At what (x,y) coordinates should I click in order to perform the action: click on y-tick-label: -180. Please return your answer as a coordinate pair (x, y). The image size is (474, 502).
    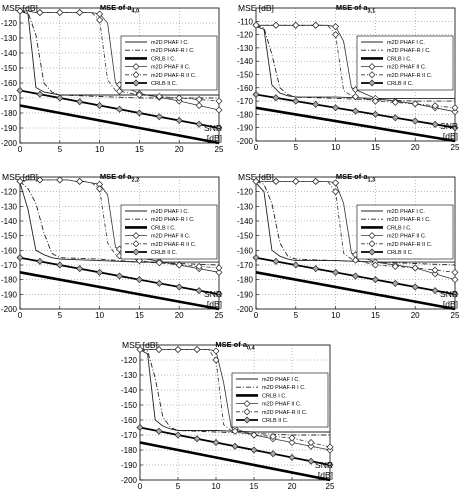
    Looking at the image, I should click on (129, 450).